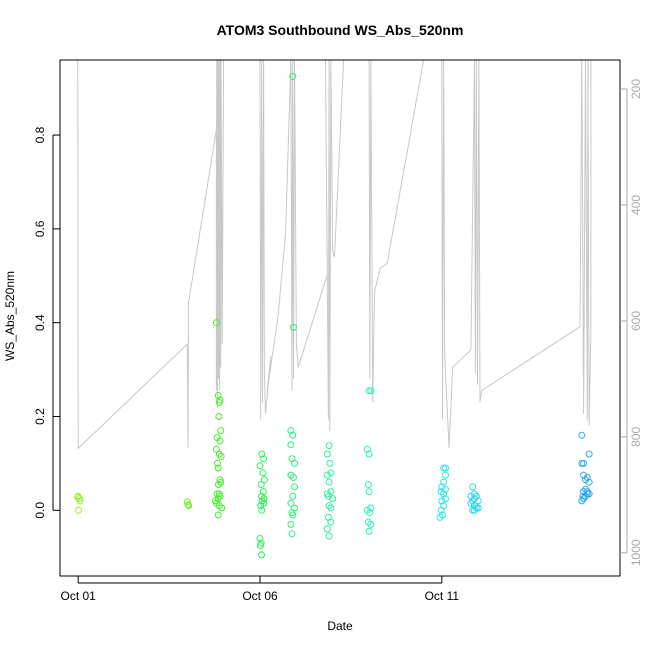 This screenshot has height=650, width=650. I want to click on y-tick-label: 0.6, so click(40, 228).